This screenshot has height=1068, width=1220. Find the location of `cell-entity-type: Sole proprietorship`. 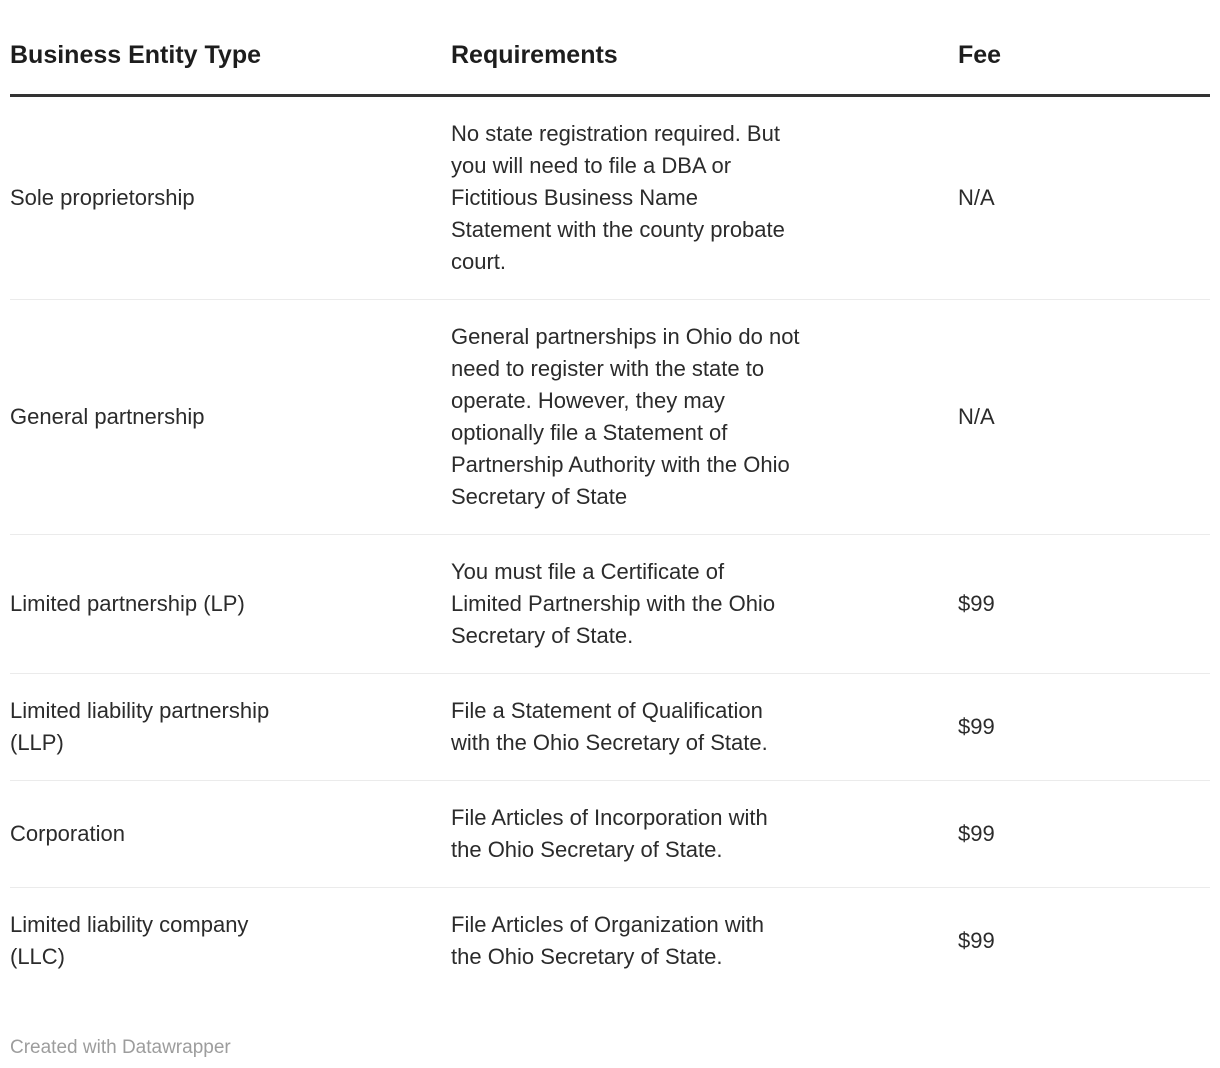

cell-entity-type: Sole proprietorship is located at coordinates (102, 197).